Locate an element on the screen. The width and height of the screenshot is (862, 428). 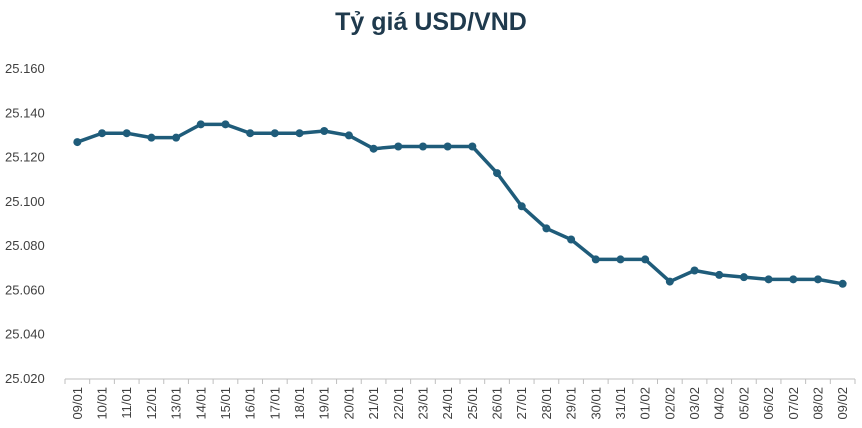
x-tick-label: 30/01 is located at coordinates (595, 403).